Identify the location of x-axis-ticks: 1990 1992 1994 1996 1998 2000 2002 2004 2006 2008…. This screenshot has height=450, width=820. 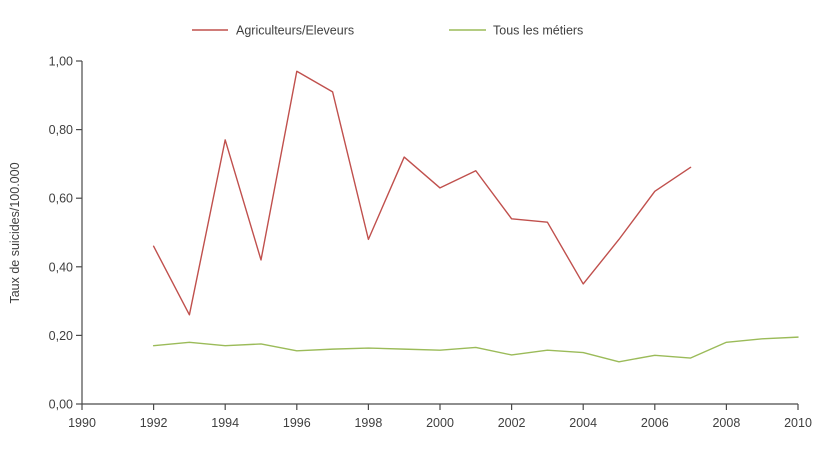
(440, 417).